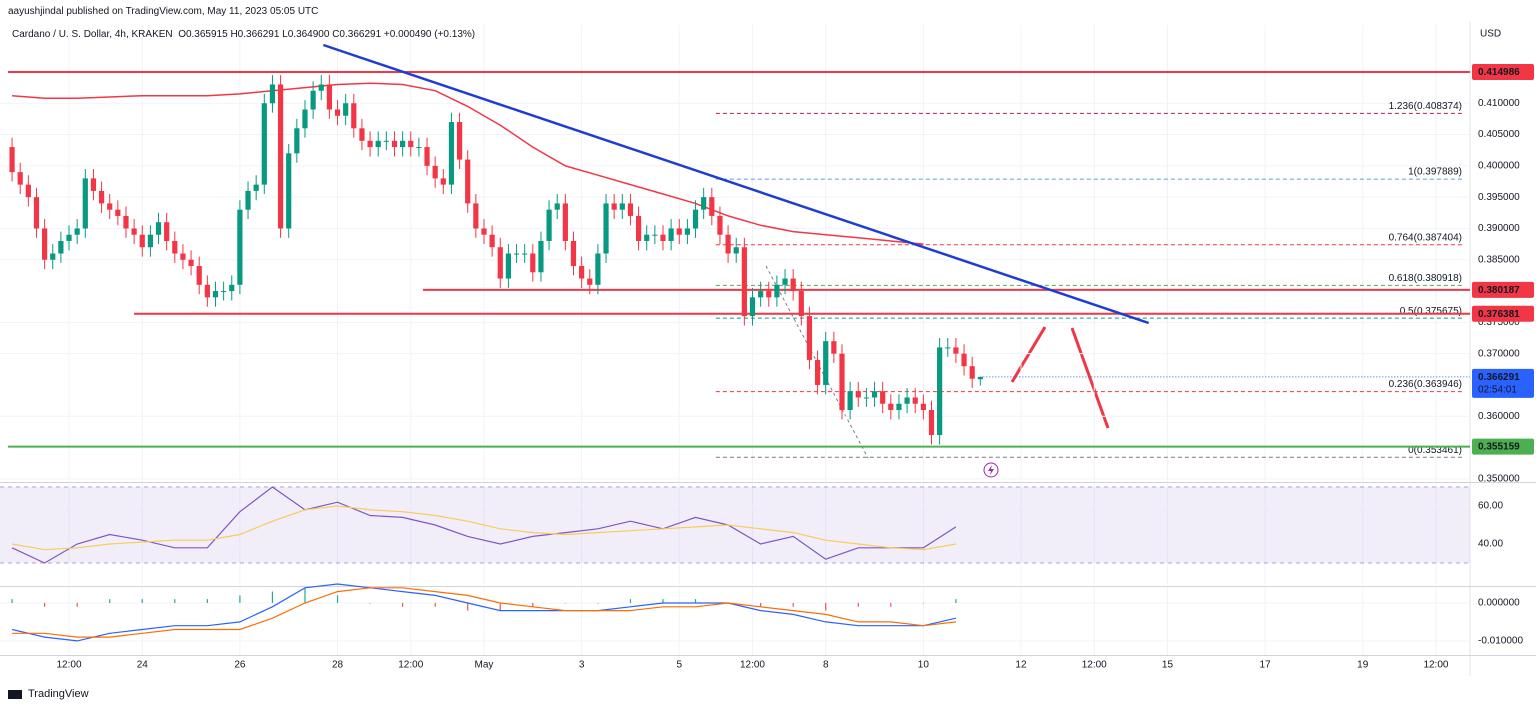 The width and height of the screenshot is (1536, 708). I want to click on fib-label: 0.236(0.363946), so click(1425, 384).